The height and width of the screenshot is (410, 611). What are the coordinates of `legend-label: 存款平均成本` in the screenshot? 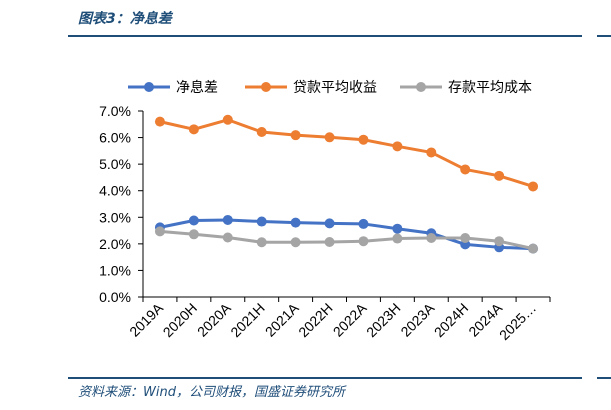 It's located at (490, 88).